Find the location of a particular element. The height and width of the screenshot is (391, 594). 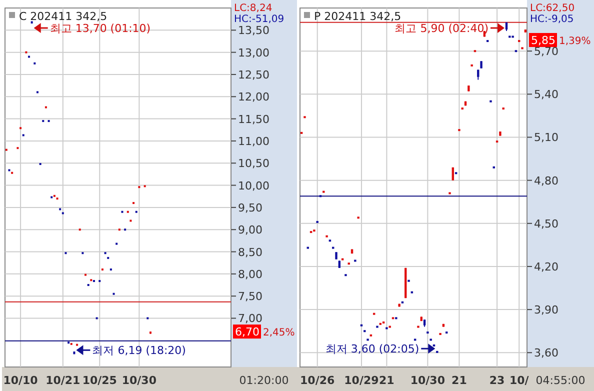

y-tick-label: 5,40 is located at coordinates (546, 95).